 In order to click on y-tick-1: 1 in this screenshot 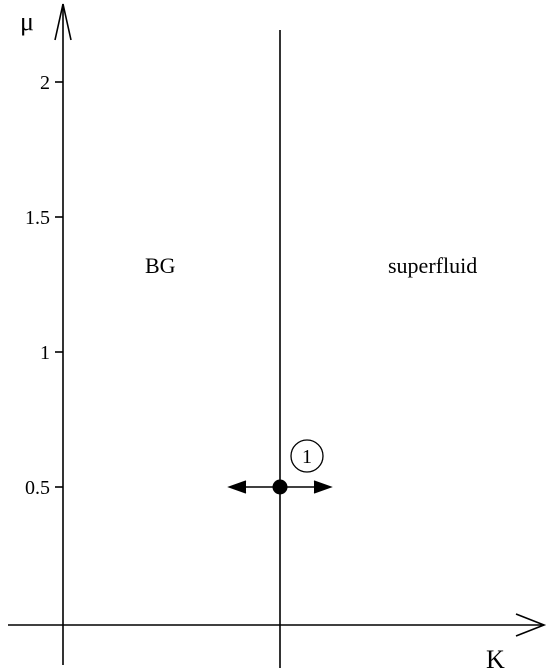, I will do `click(51, 353)`.